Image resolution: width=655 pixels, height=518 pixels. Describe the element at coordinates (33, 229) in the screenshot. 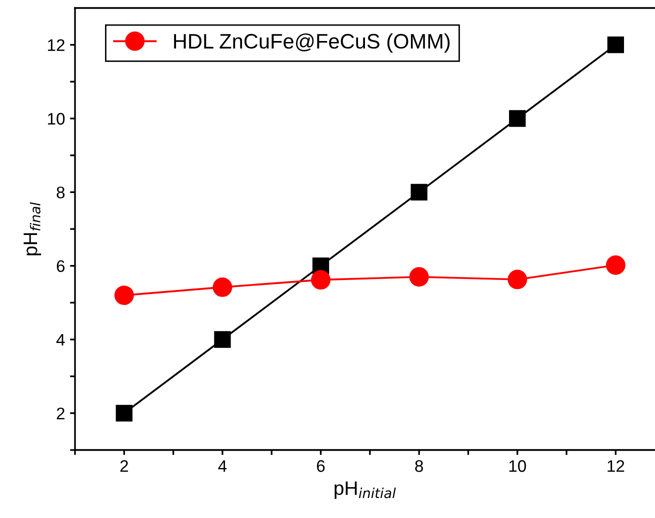

I see `y-axis-title: pH$_{final}$` at that location.